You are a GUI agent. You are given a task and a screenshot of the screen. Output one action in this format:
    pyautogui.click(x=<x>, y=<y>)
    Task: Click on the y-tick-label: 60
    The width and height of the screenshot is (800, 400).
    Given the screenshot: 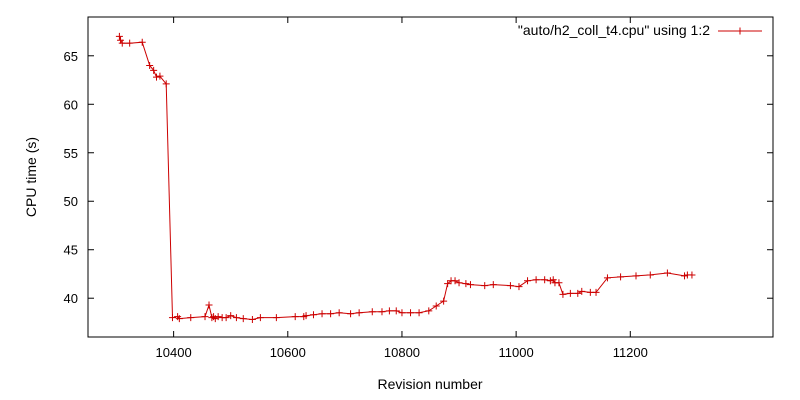 What is the action you would take?
    pyautogui.click(x=71, y=104)
    